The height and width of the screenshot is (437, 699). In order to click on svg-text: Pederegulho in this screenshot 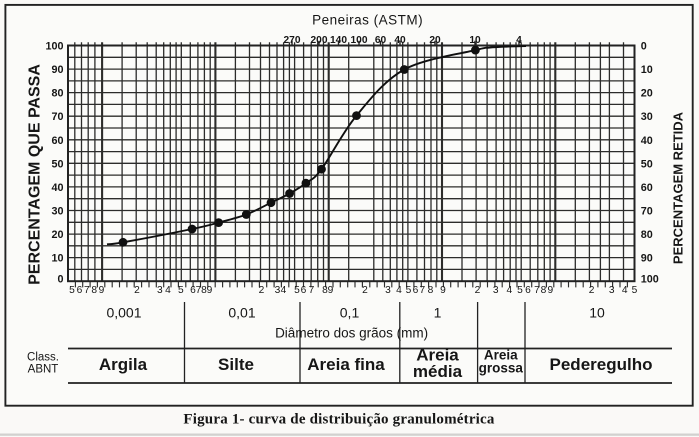, I will do `click(601, 364)`.